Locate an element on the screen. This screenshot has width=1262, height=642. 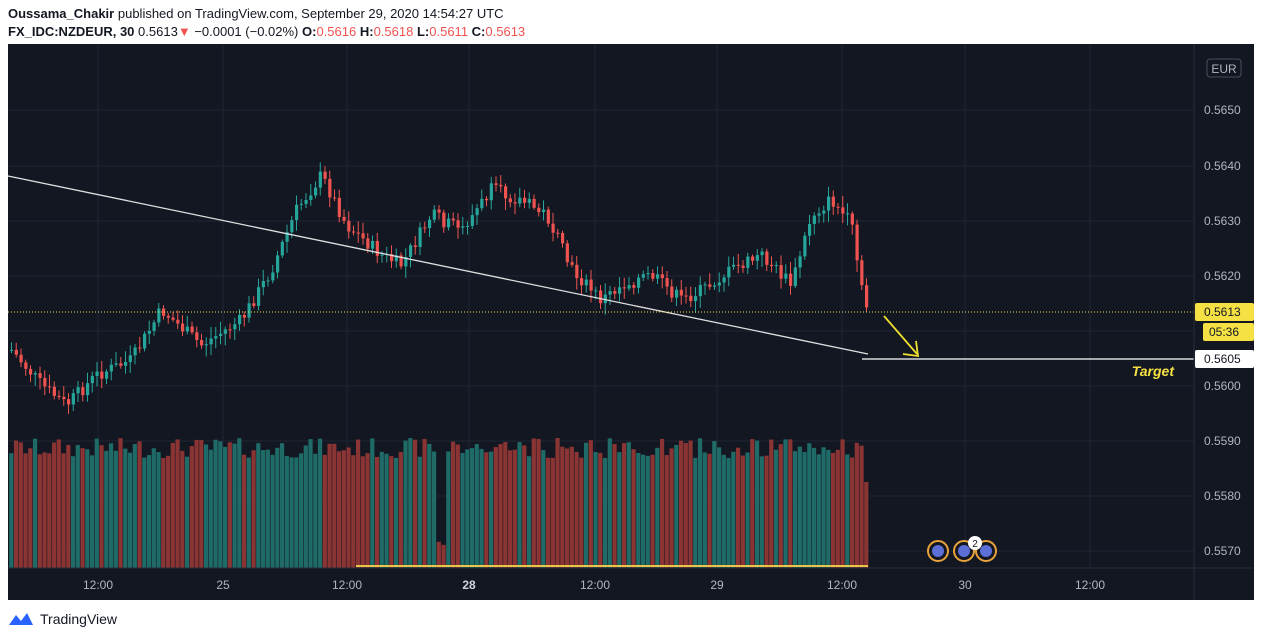
author-name: Oussama_Chakir is located at coordinates (61, 13).